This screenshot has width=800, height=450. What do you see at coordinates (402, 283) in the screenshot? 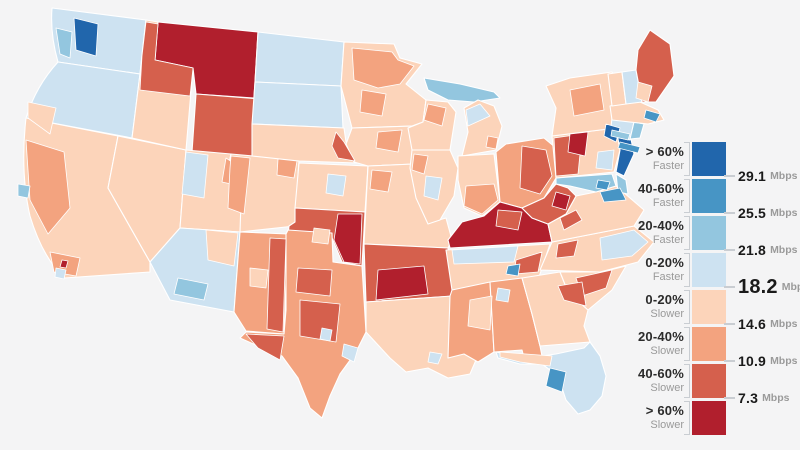
I see `region-ar-south` at bounding box center [402, 283].